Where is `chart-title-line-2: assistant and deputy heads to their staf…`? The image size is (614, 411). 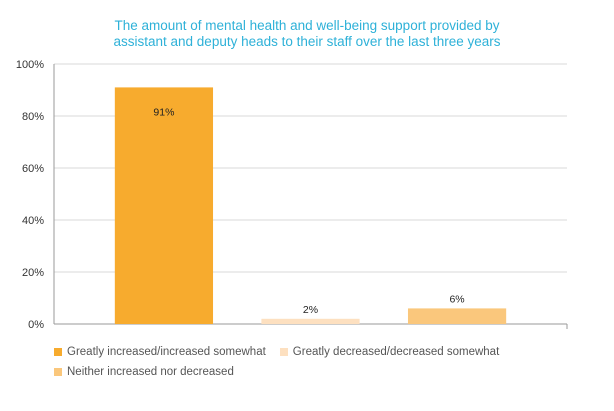 chart-title-line-2: assistant and deputy heads to their staf… is located at coordinates (307, 41).